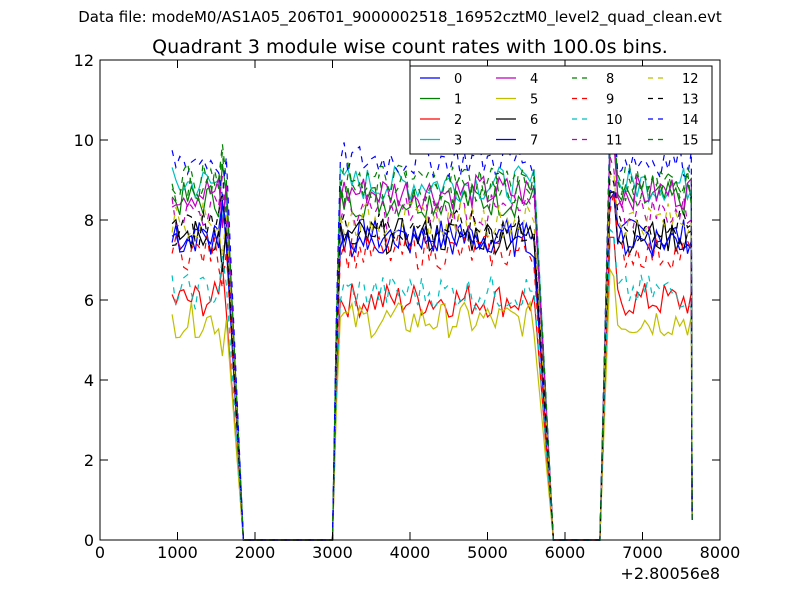  Describe the element at coordinates (690, 79) in the screenshot. I see `legend-label-12: 12` at that location.